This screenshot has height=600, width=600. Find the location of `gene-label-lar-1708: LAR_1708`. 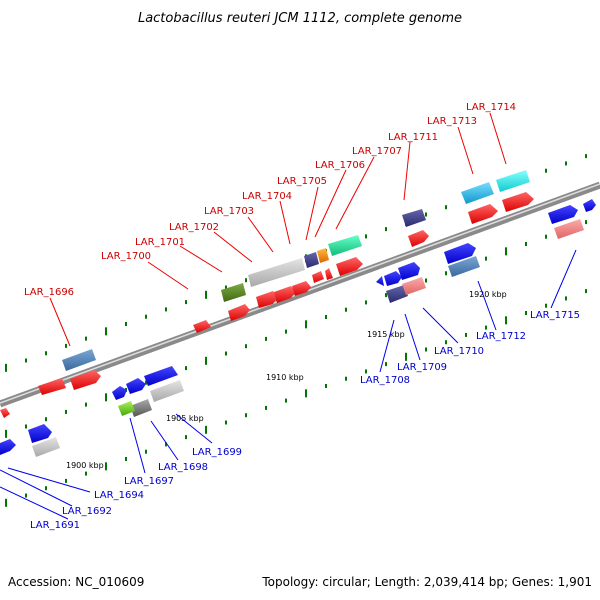

gene-label-lar-1708: LAR_1708 is located at coordinates (385, 380).